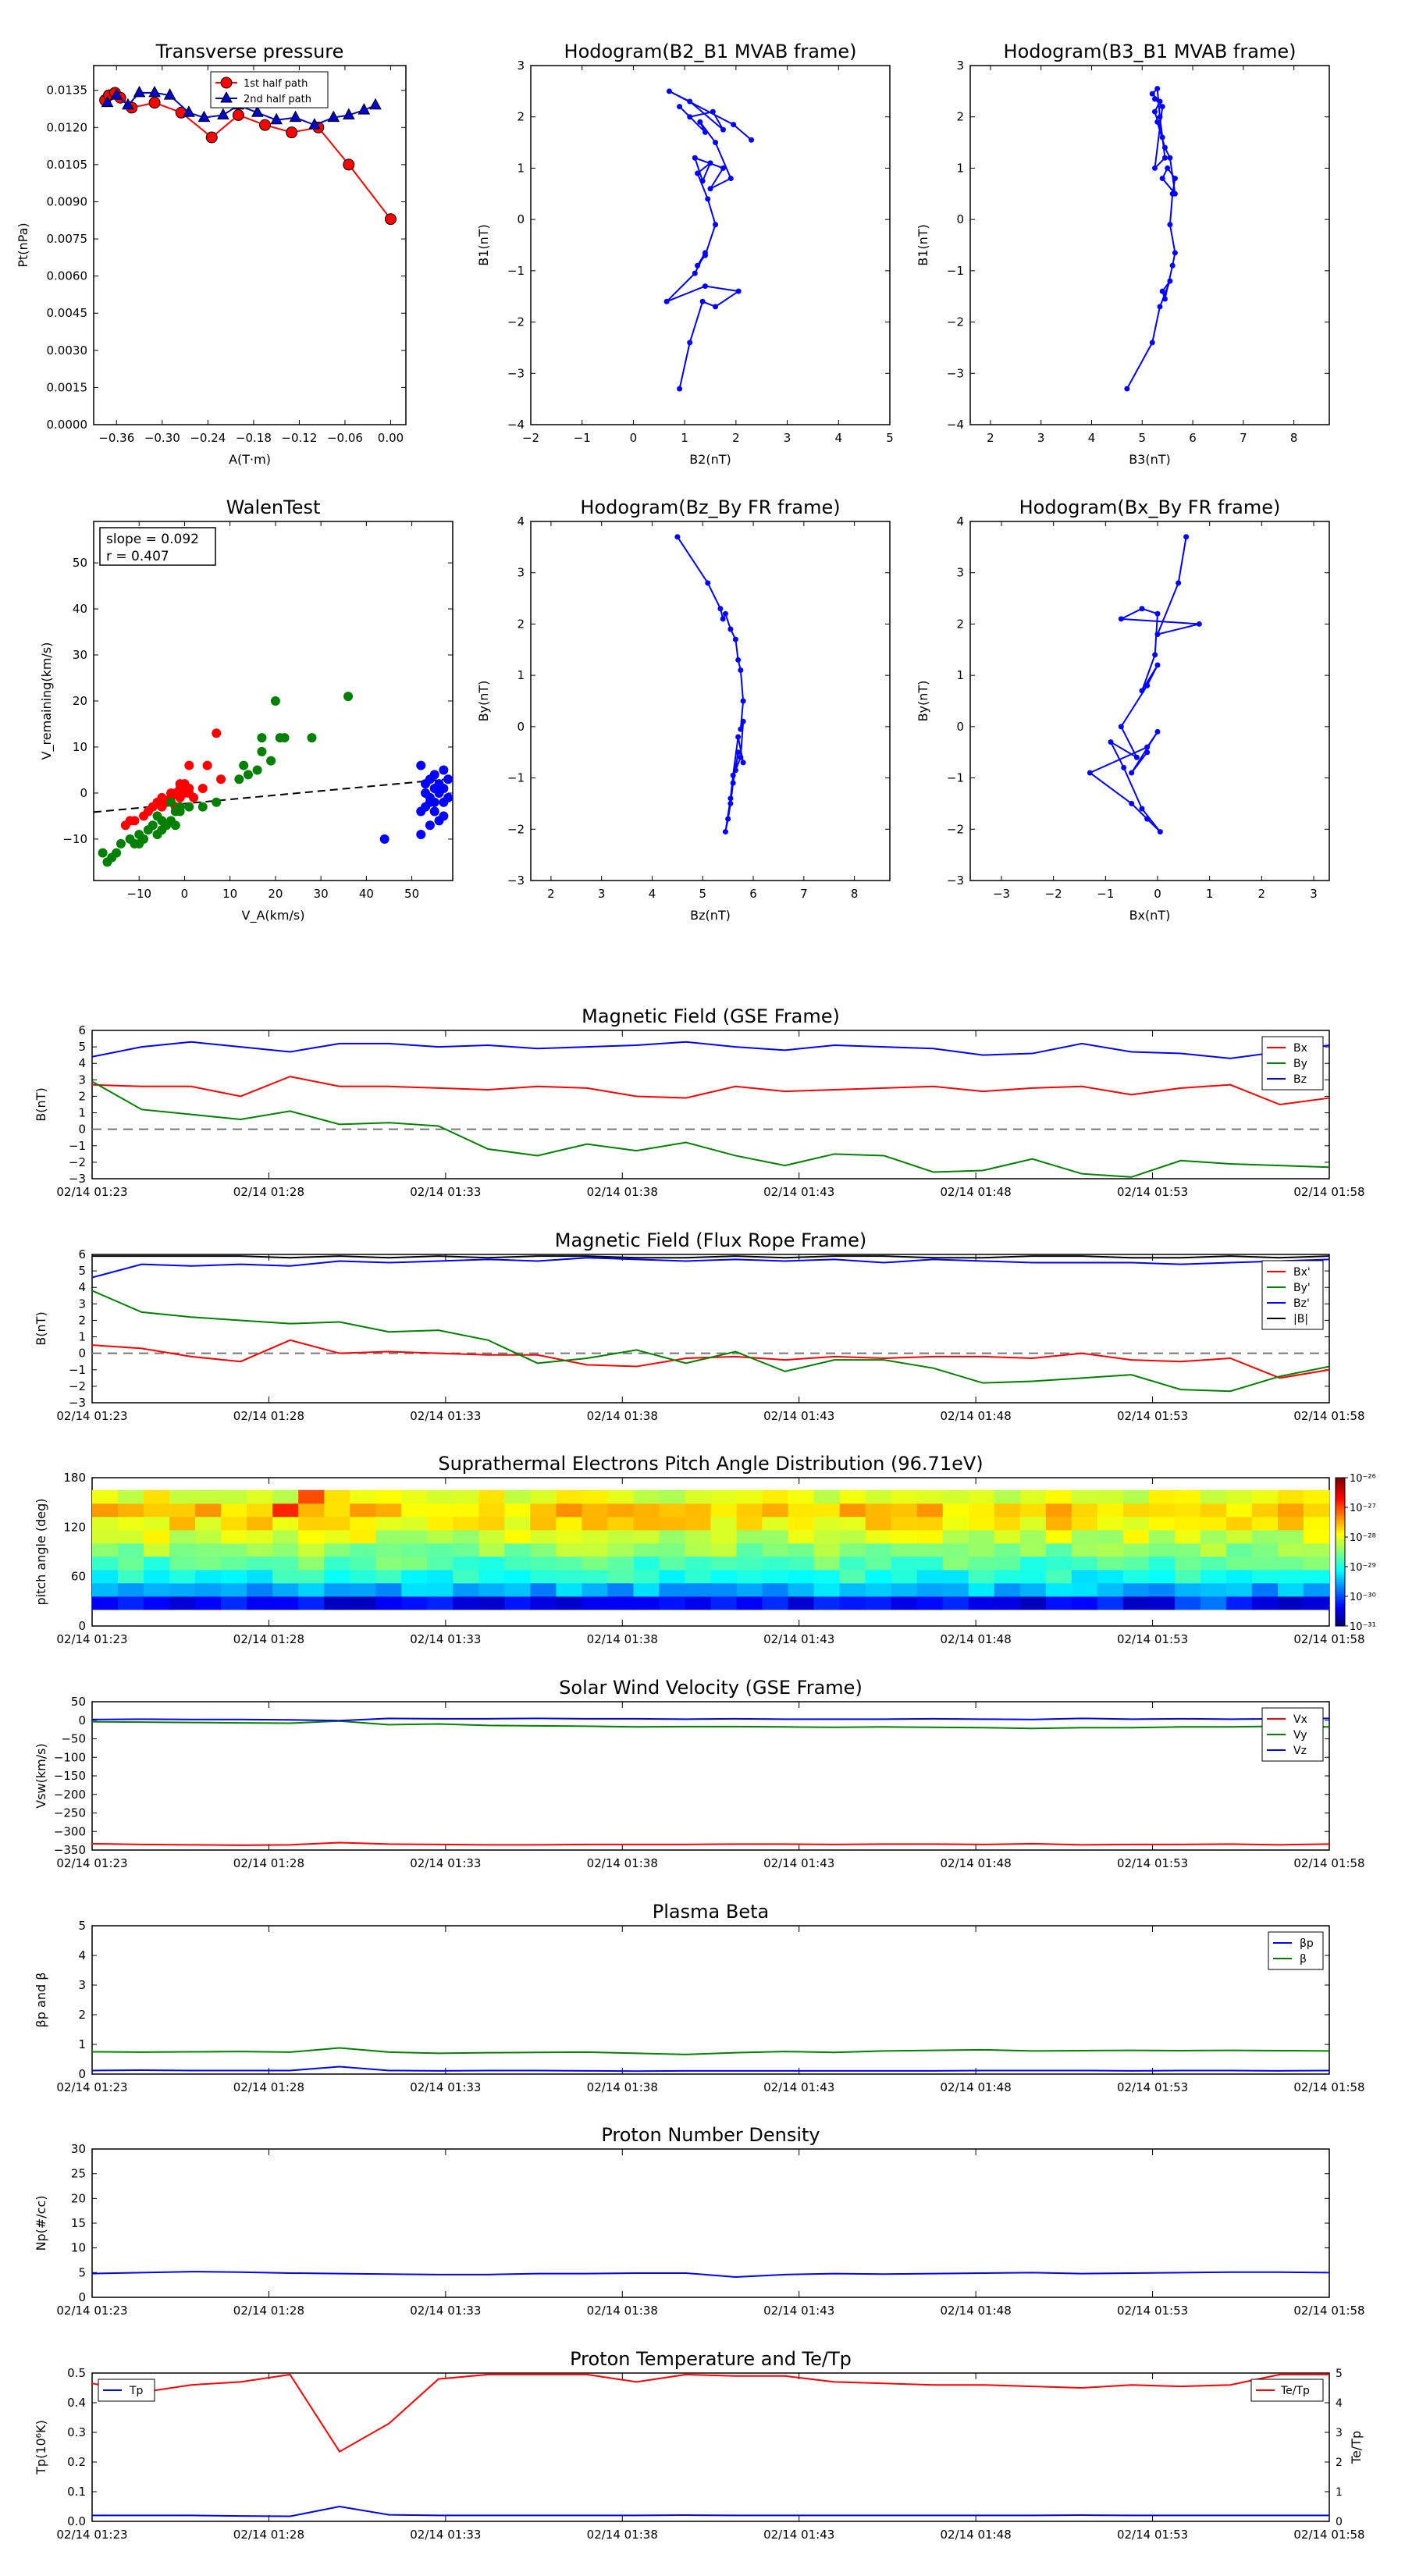 Image resolution: width=1405 pixels, height=2576 pixels. Describe the element at coordinates (960, 168) in the screenshot. I see `h2-ytick-label: 1` at that location.